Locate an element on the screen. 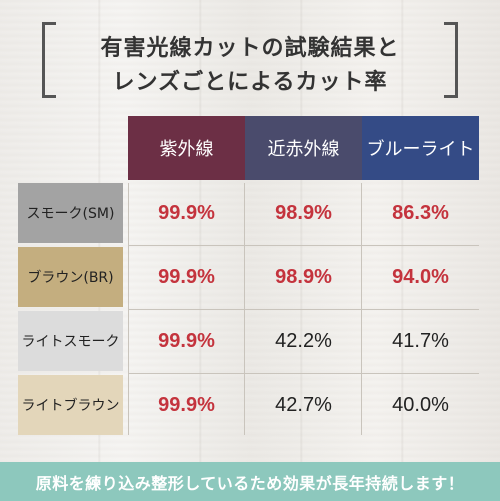 This screenshot has width=500, height=501. row-label-brown: ブラウン(BR) is located at coordinates (70, 277).